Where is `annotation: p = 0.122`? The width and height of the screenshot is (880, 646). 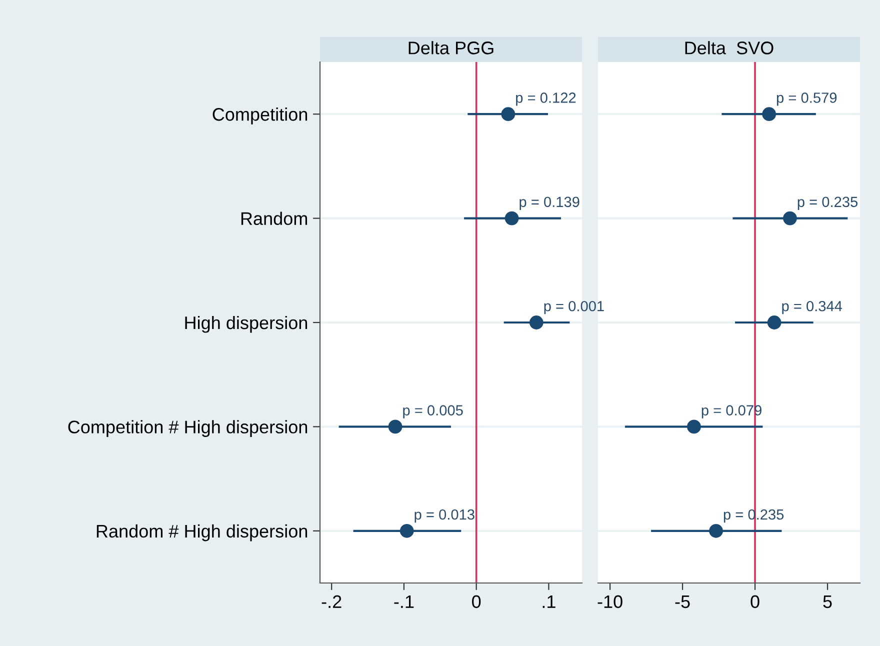
annotation: p = 0.122 is located at coordinates (546, 99).